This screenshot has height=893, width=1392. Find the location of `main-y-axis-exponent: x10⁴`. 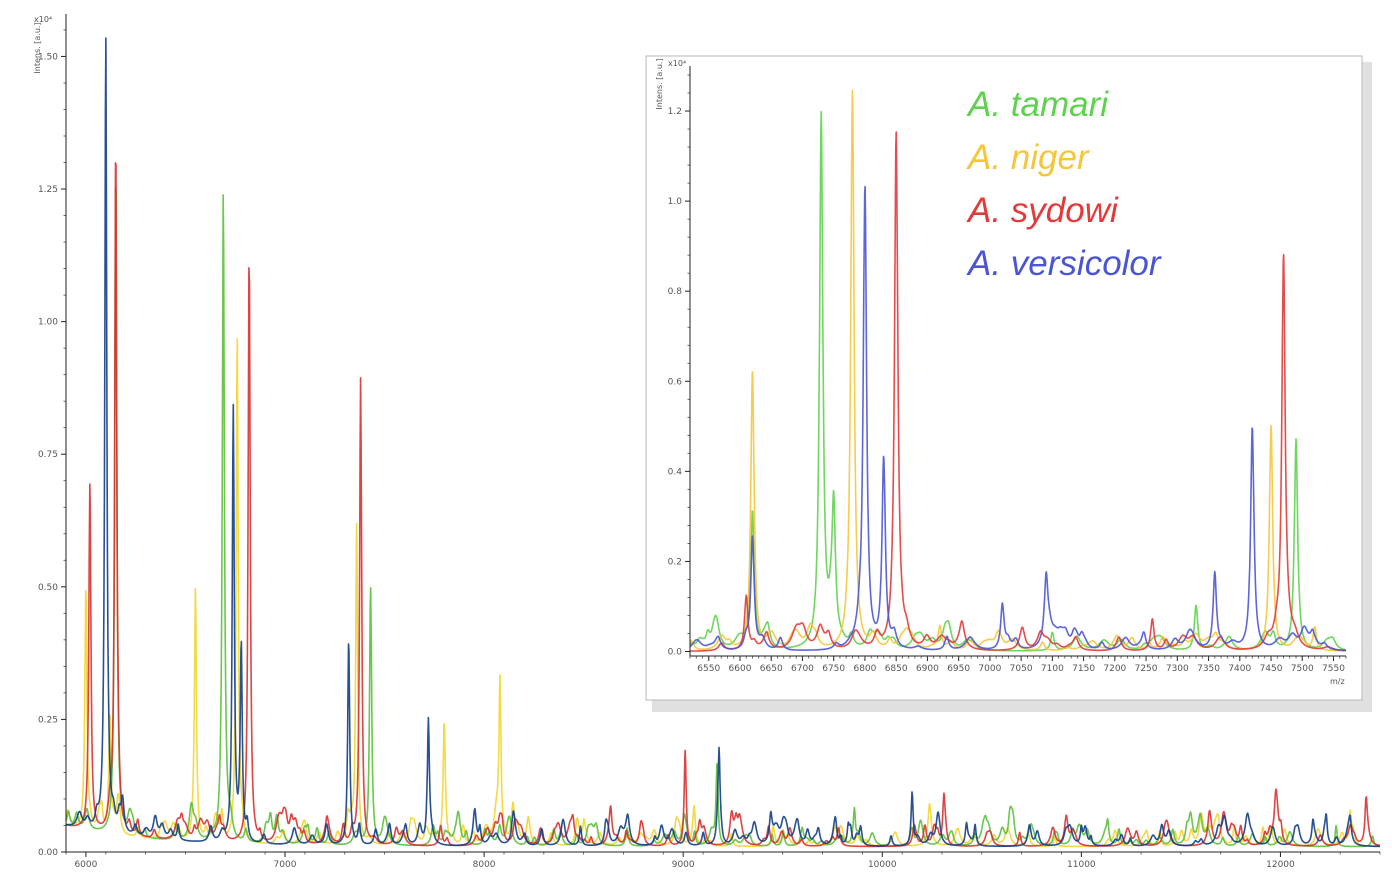

main-y-axis-exponent: x10⁴ is located at coordinates (43, 19).